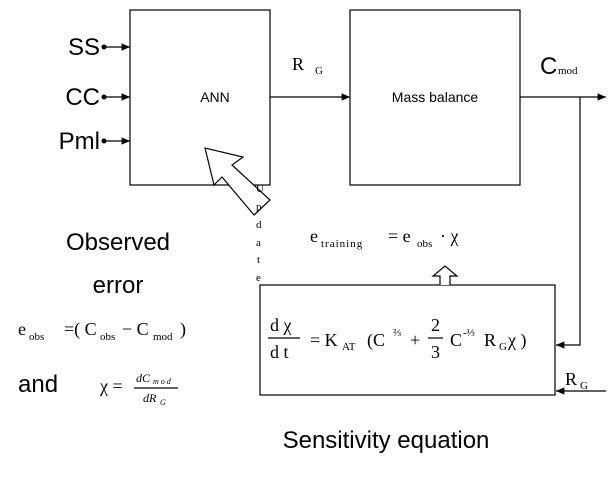 Image resolution: width=613 pixels, height=482 pixels. I want to click on update-arrow, so click(237, 181).